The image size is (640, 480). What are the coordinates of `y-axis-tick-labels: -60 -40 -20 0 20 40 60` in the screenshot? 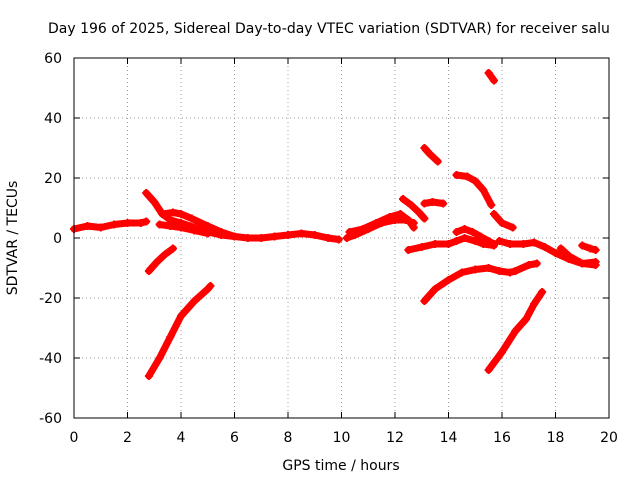 It's located at (50, 239).